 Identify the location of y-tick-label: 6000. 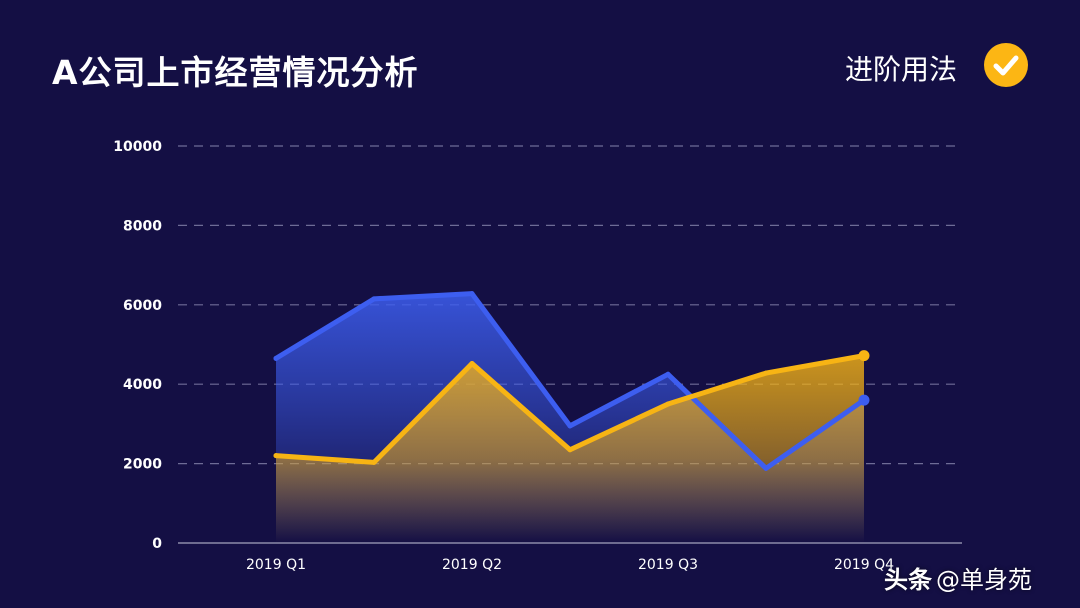
(142, 306).